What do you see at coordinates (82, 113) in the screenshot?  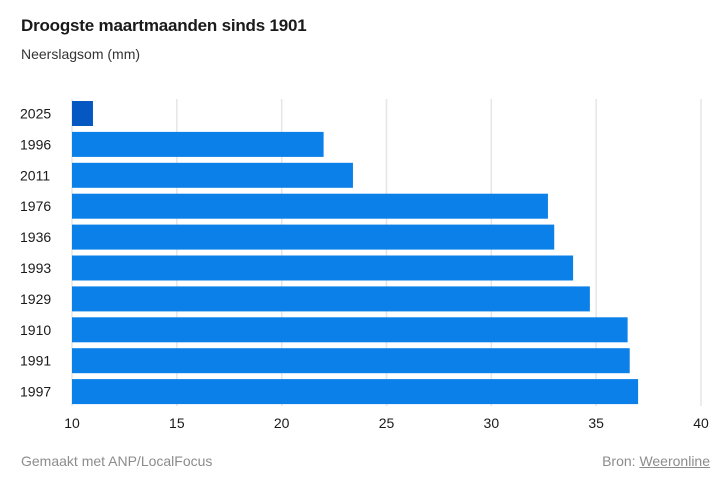 I see `bar-2025` at bounding box center [82, 113].